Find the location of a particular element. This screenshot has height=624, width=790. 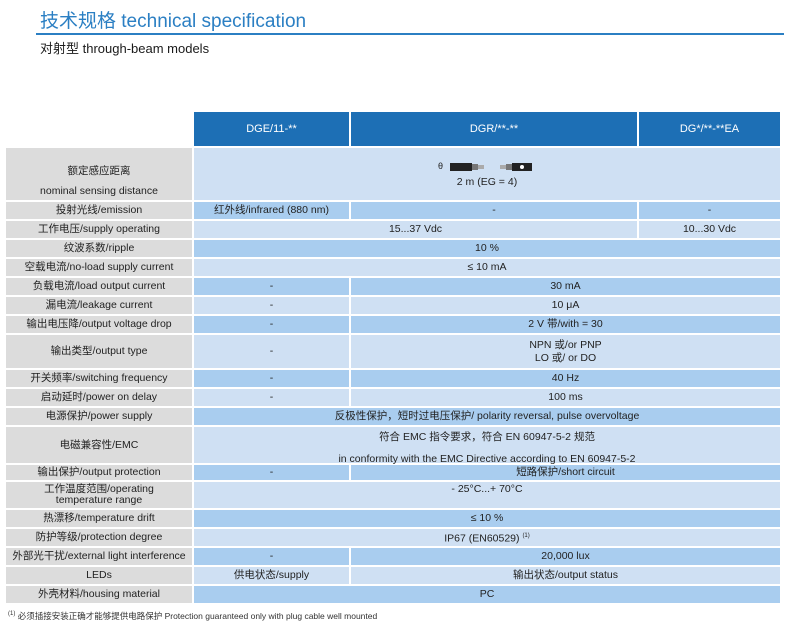

column-header-dgr: DGR/**-** is located at coordinates (494, 129).